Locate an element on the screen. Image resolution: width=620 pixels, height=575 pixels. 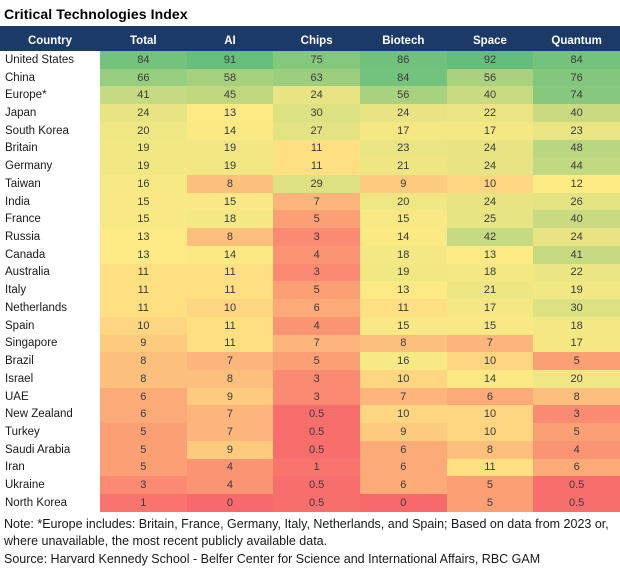
value-cell-total: 9 is located at coordinates (143, 343).